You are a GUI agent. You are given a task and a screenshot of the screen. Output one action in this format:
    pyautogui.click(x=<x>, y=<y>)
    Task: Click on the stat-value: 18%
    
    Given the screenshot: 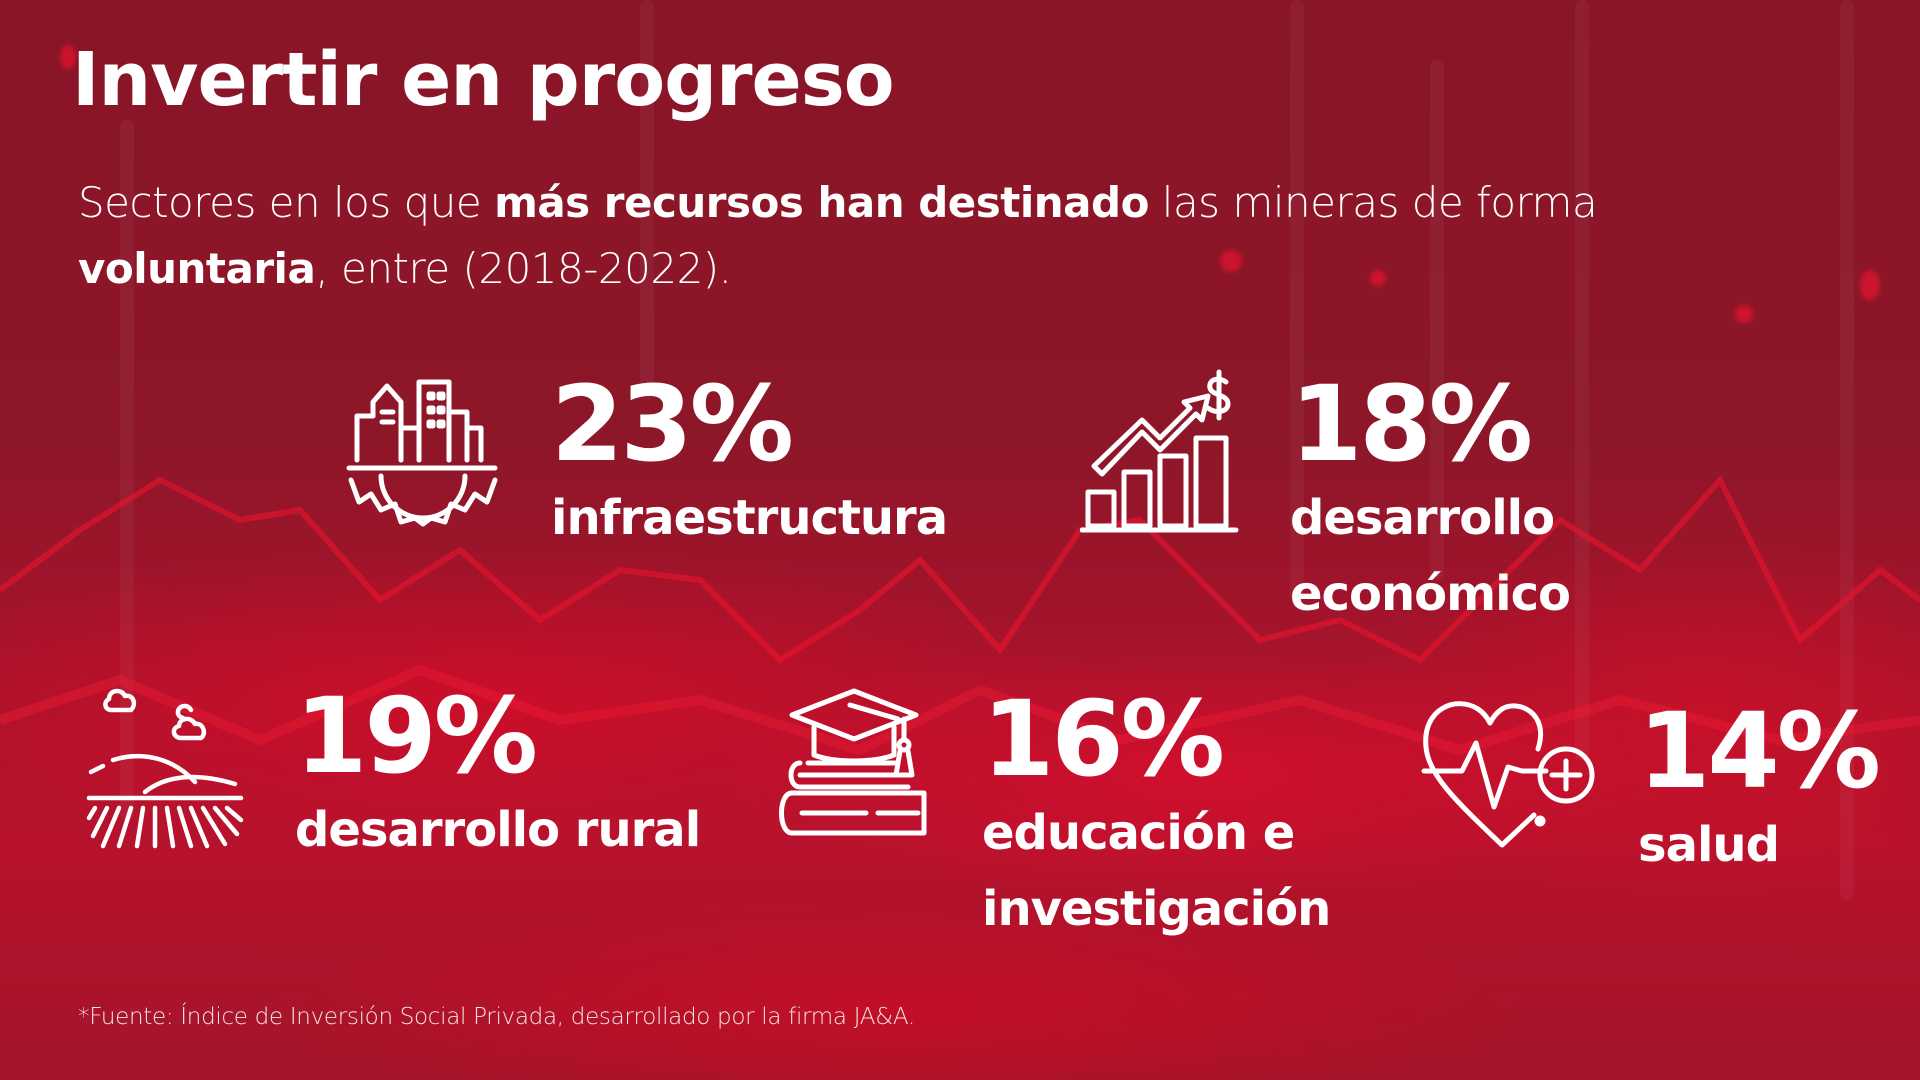 What is the action you would take?
    pyautogui.click(x=1411, y=424)
    